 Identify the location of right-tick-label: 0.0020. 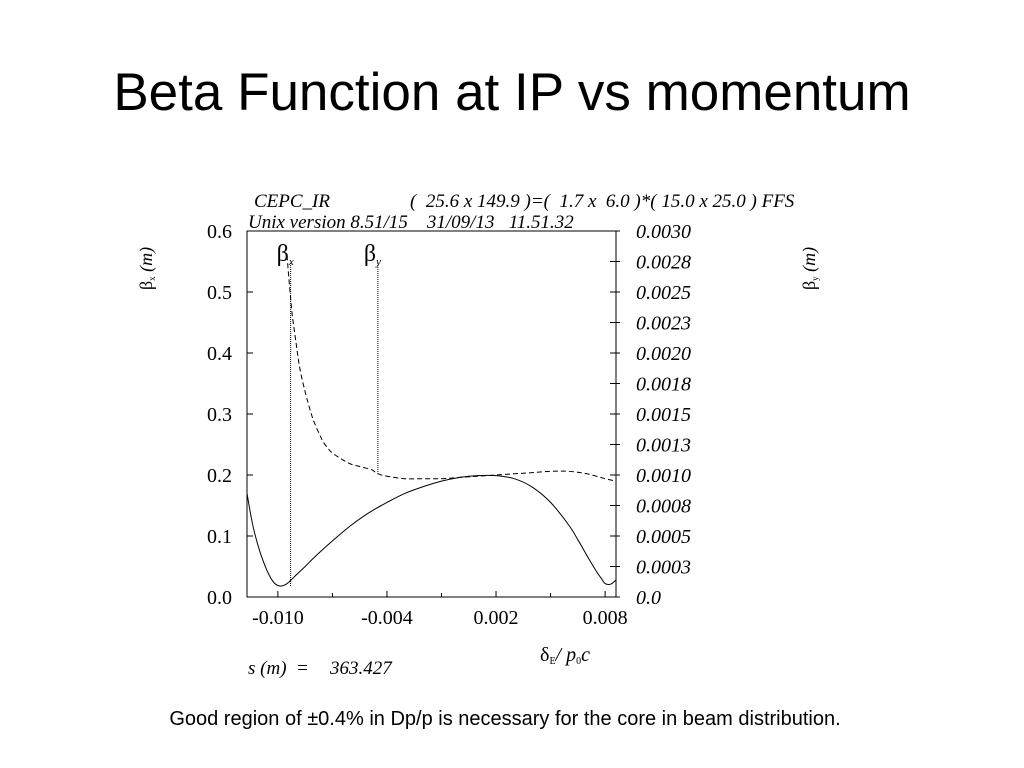
(663, 354).